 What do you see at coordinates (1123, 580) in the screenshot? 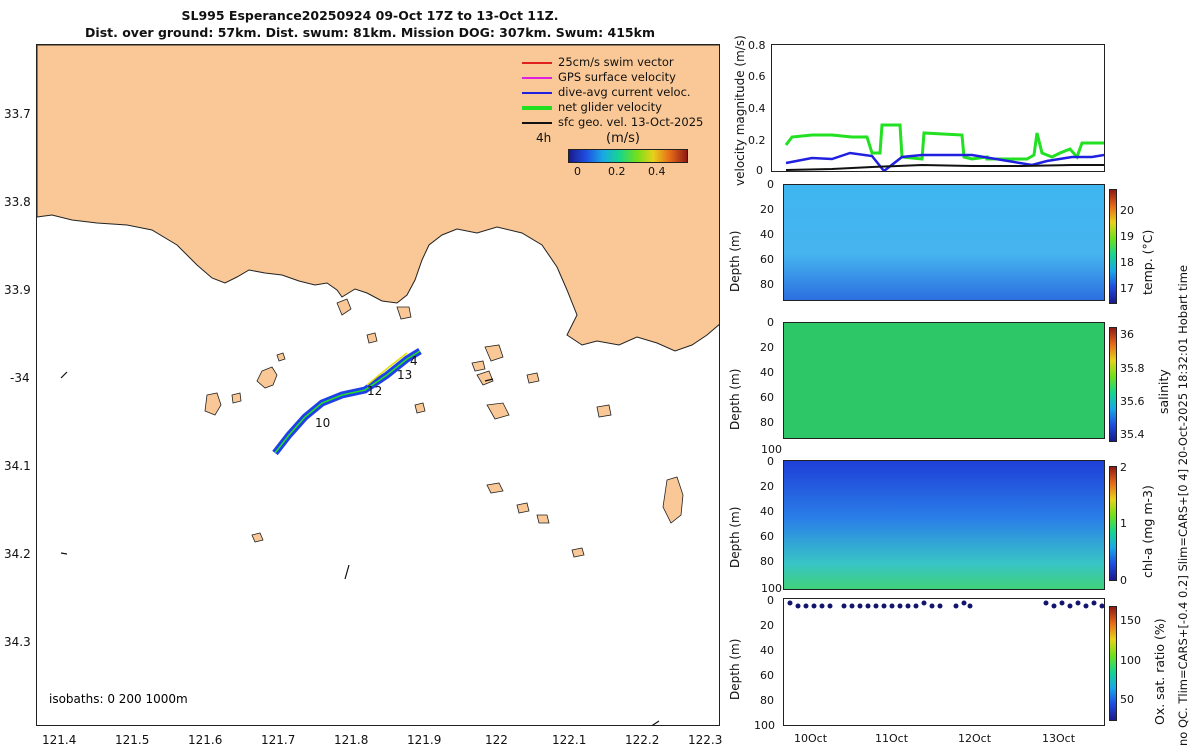
I see `chl-cb-tick-0: 0` at bounding box center [1123, 580].